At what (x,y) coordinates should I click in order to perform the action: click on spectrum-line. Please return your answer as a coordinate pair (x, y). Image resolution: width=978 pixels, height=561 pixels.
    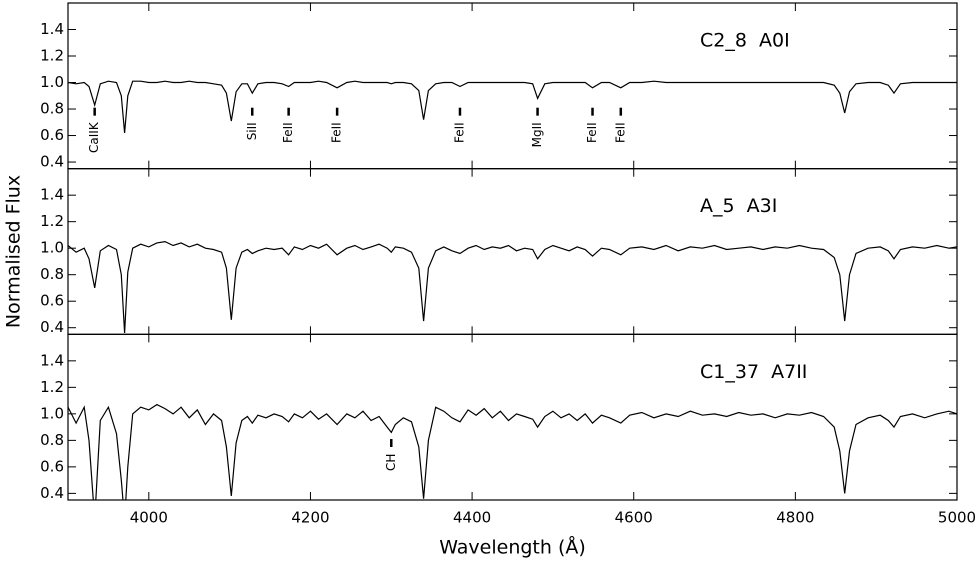
    Looking at the image, I should click on (512, 106).